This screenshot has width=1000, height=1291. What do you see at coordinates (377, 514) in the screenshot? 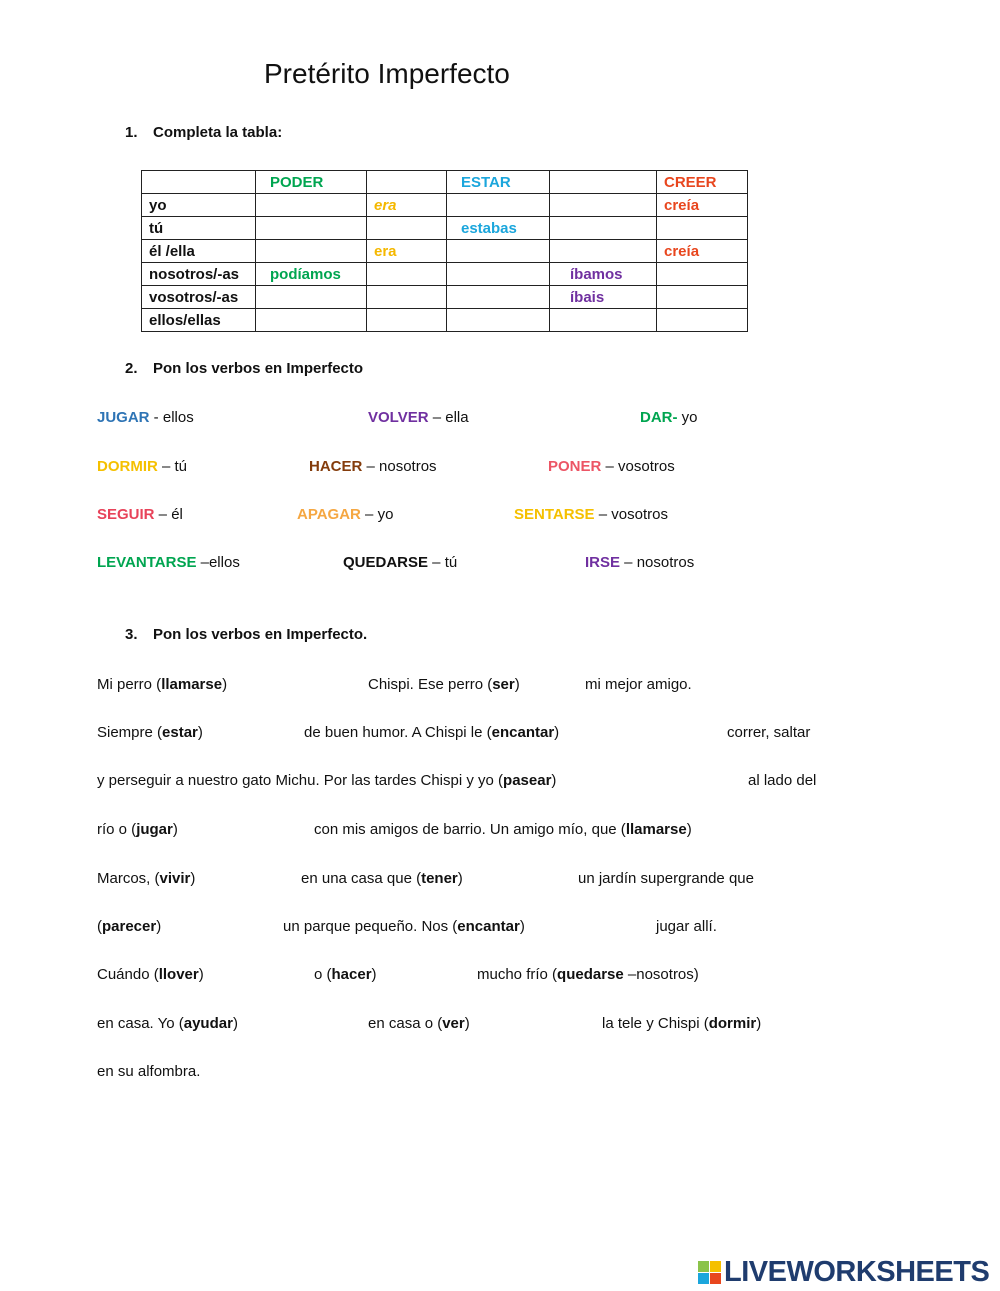
I see `subject: – yo` at bounding box center [377, 514].